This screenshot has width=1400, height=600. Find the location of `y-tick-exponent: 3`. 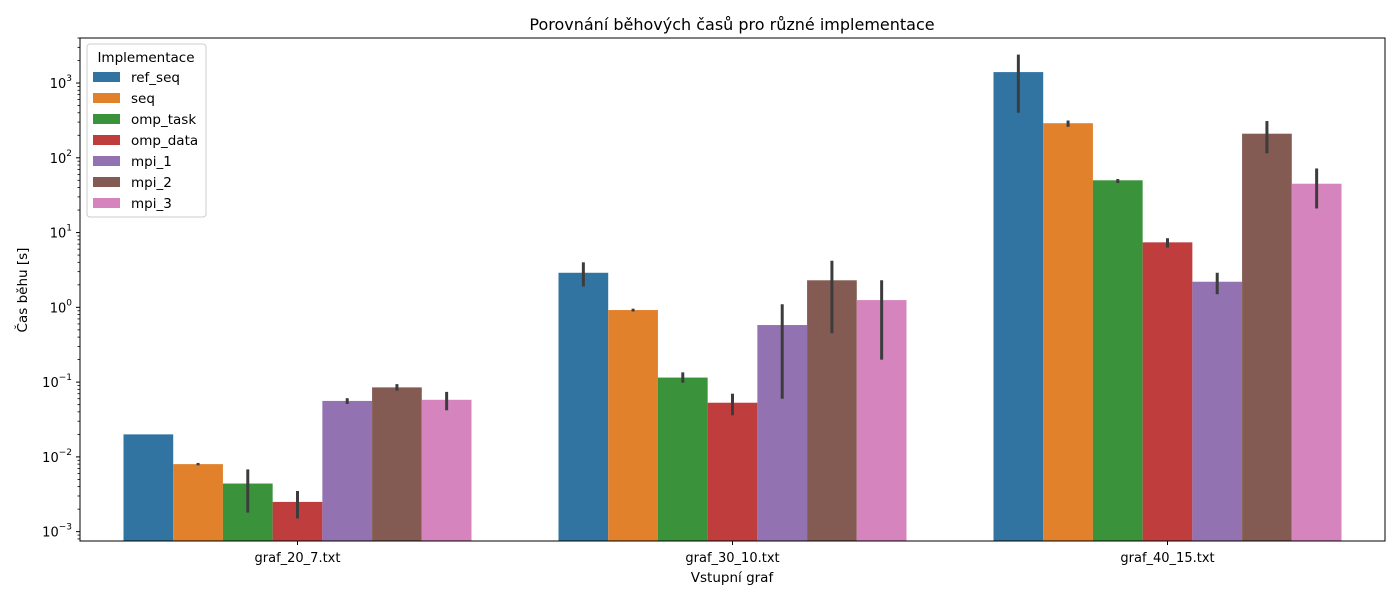

y-tick-exponent: 3 is located at coordinates (69, 79).